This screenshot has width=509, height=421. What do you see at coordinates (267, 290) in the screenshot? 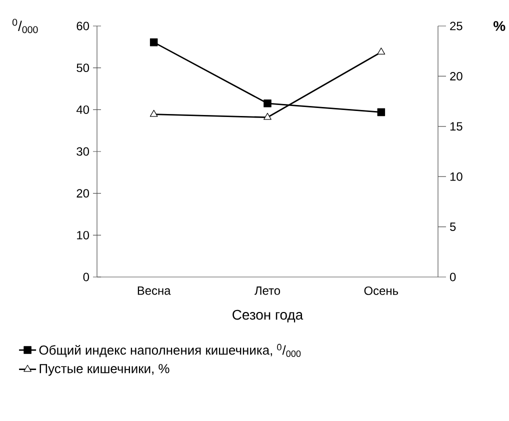
I see `x-tick-label: Лето` at bounding box center [267, 290].